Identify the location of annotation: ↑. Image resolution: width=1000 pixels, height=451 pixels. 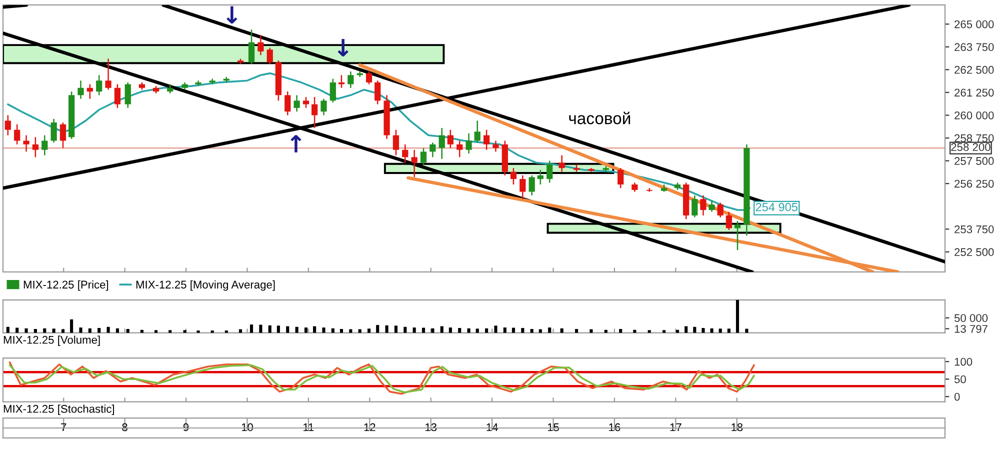
(296, 143).